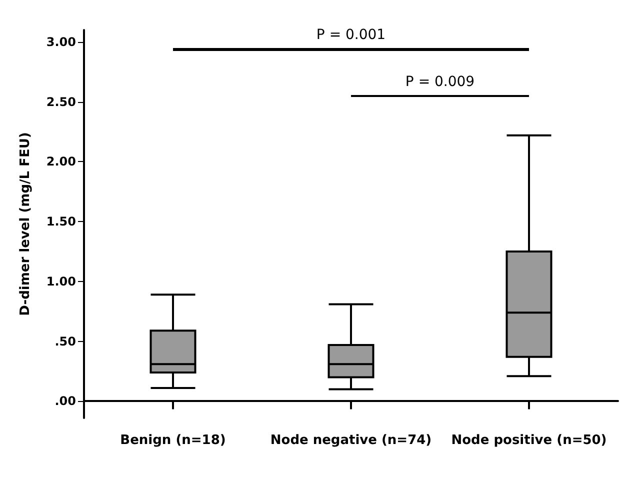 This screenshot has width=636, height=486. Describe the element at coordinates (61, 161) in the screenshot. I see `y-tick-label: 2.00` at that location.